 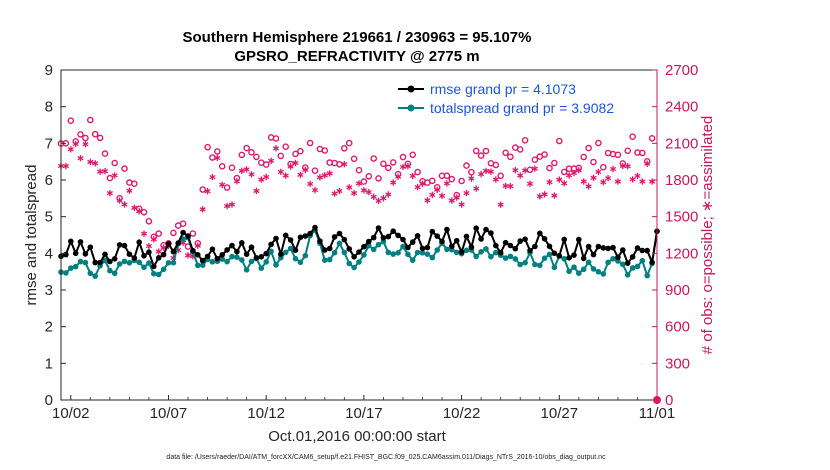 I want to click on y-left-tick-label-5: 5, so click(x=49, y=217).